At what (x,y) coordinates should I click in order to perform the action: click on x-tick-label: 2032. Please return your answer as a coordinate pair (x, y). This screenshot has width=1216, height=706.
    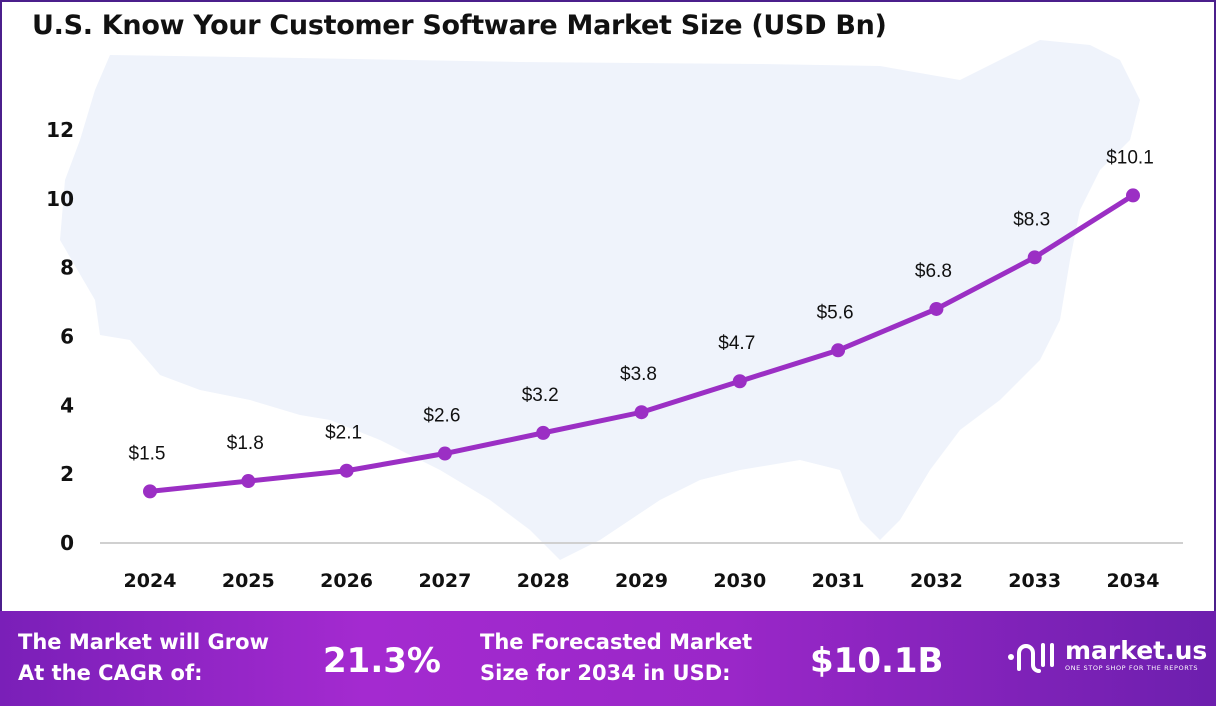
    Looking at the image, I should click on (936, 581).